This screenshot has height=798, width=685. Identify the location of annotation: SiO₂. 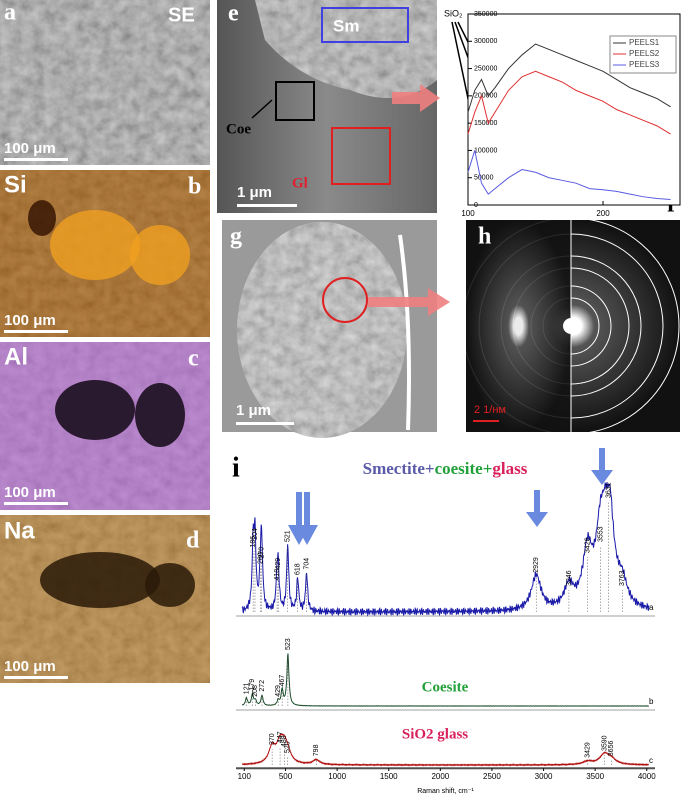
(453, 13).